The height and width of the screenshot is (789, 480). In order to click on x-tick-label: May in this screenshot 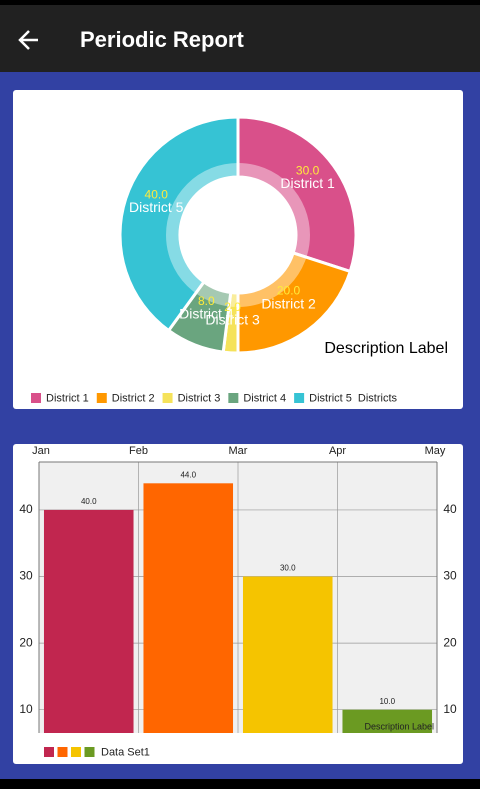, I will do `click(435, 451)`.